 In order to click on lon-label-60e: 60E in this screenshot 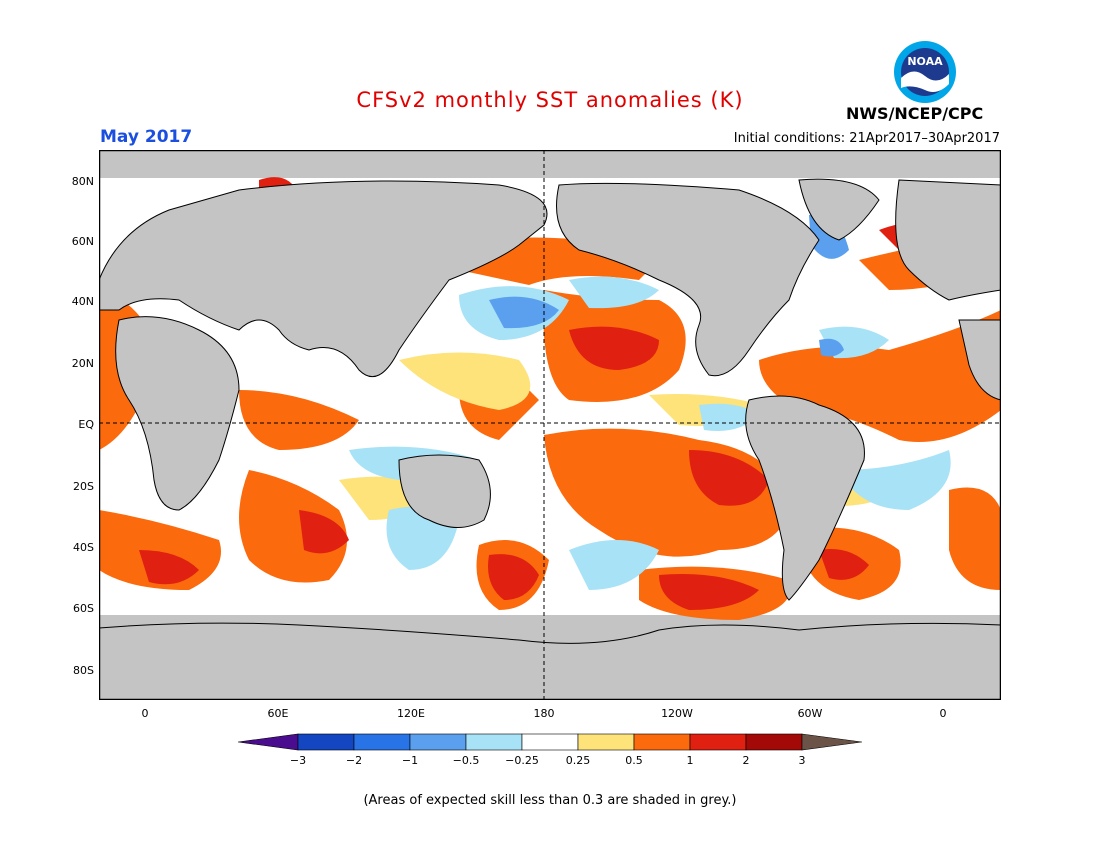, I will do `click(278, 713)`.